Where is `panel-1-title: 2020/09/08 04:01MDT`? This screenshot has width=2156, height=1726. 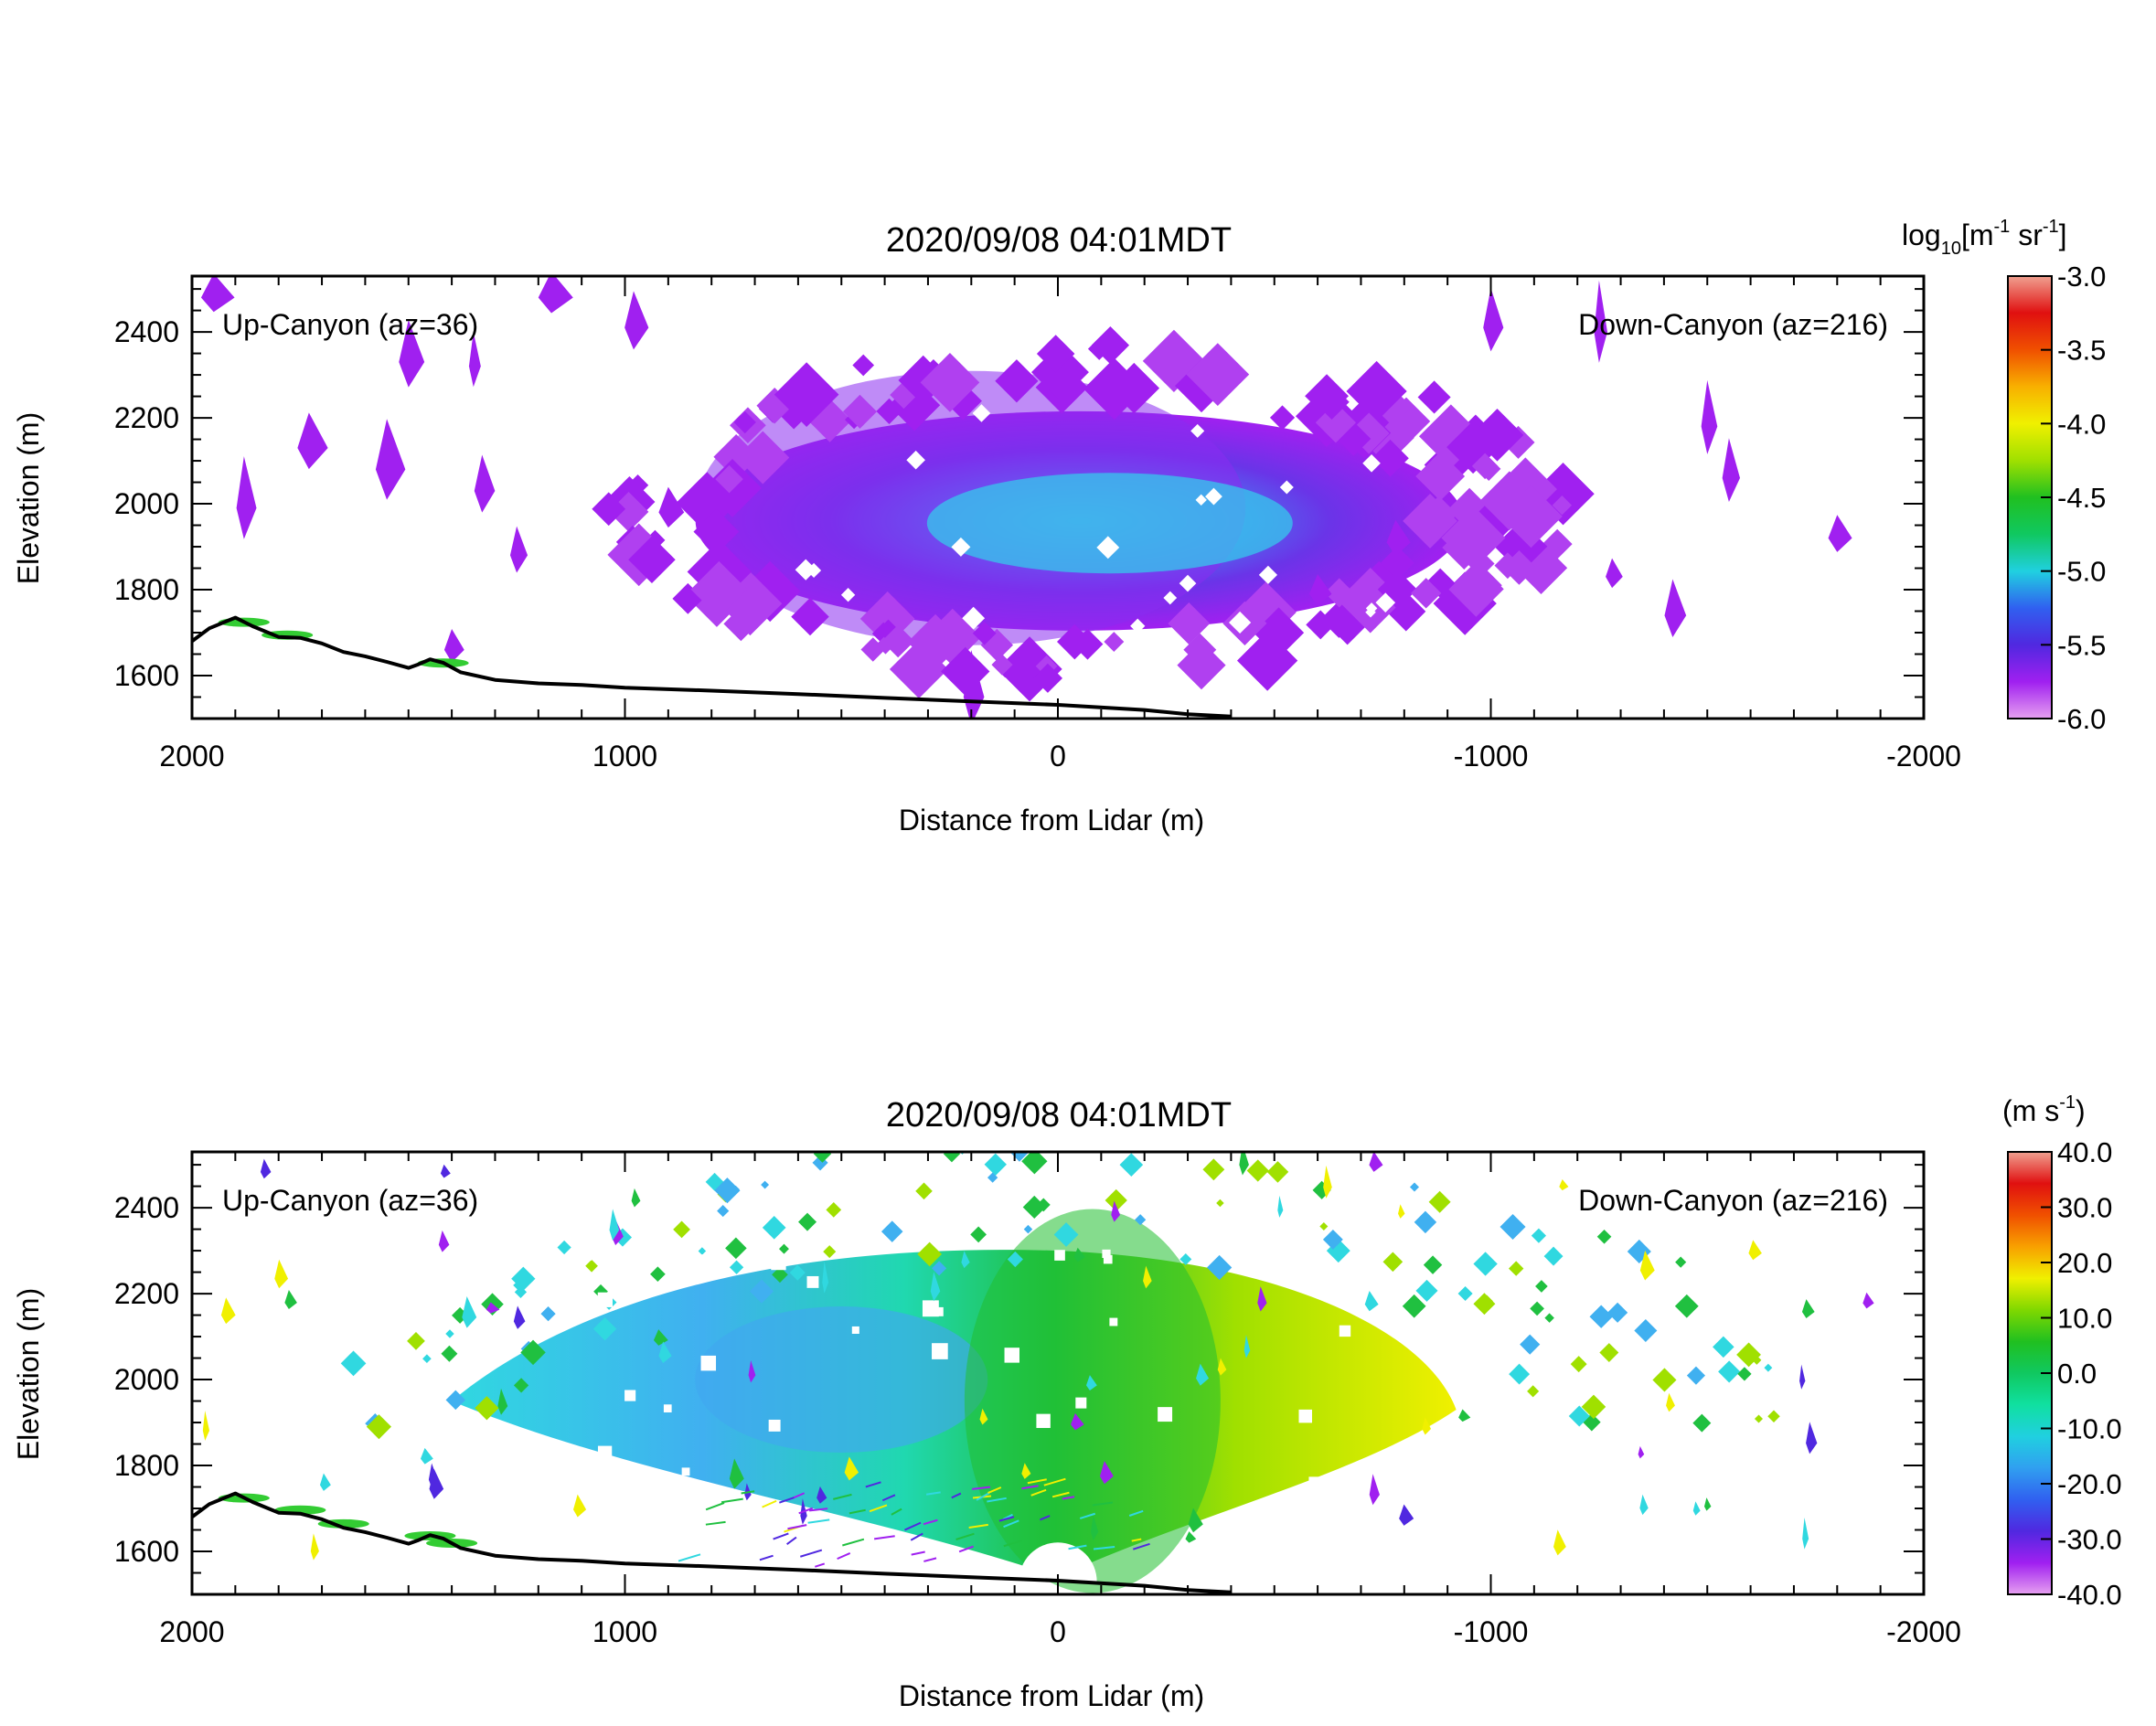 panel-1-title: 2020/09/08 04:01MDT is located at coordinates (1059, 241).